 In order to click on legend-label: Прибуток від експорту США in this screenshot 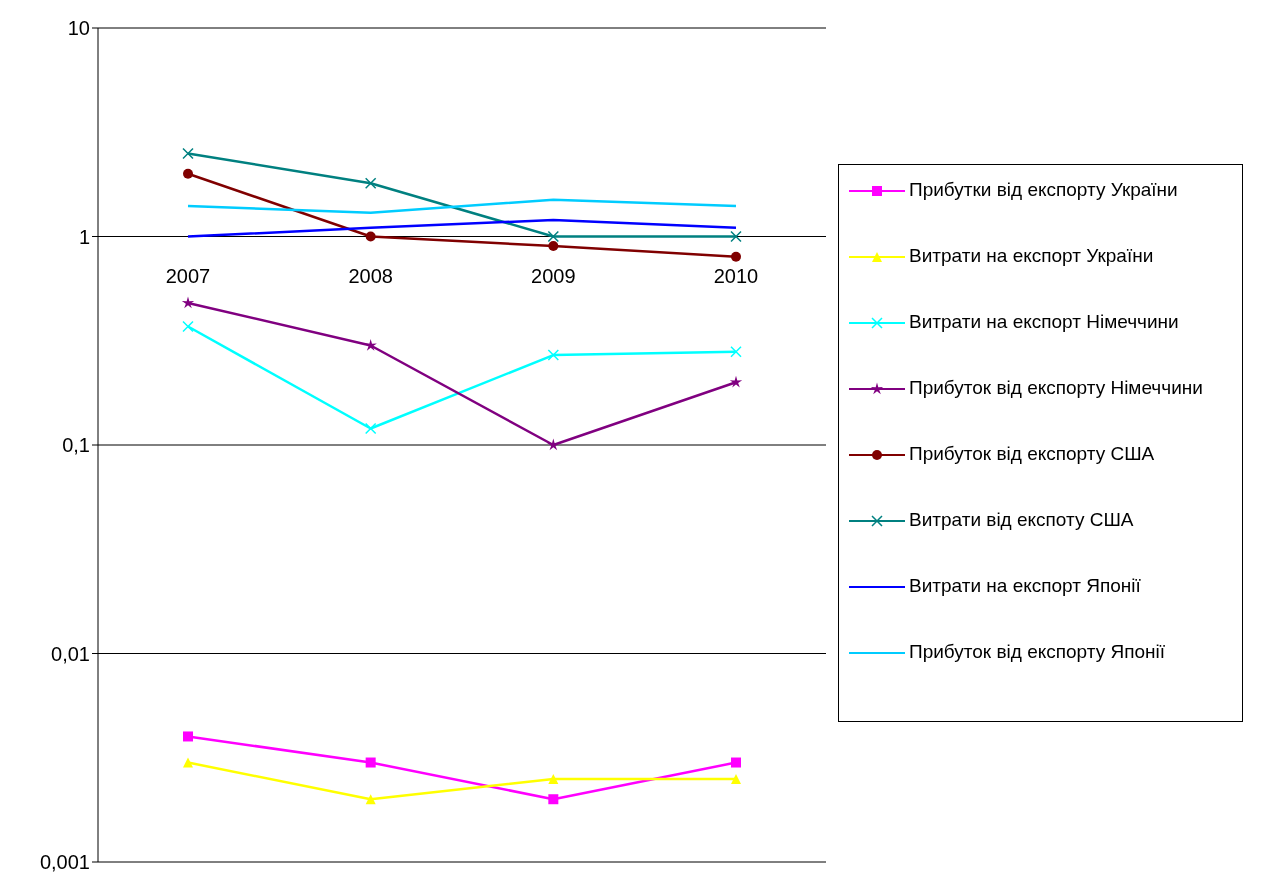, I will do `click(1032, 454)`.